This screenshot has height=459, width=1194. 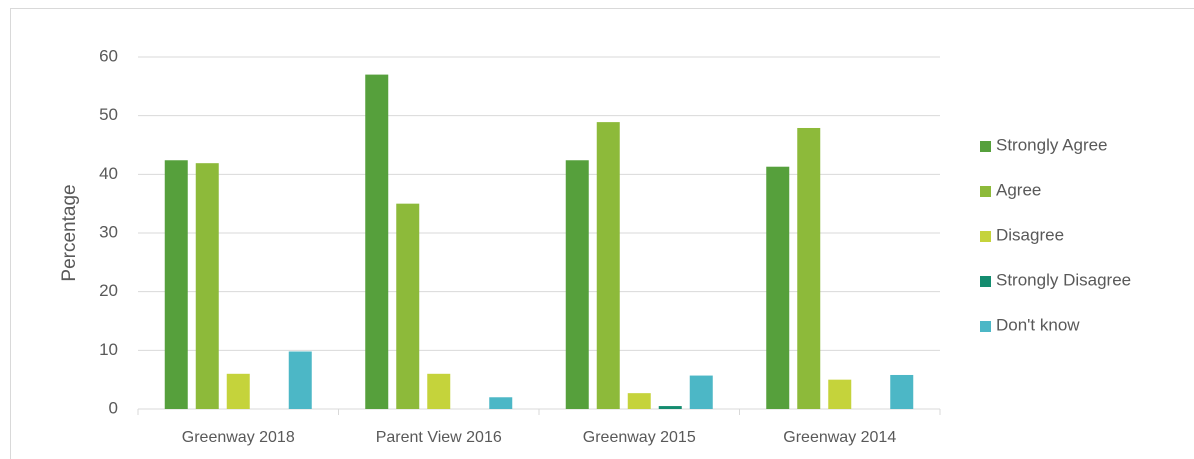 What do you see at coordinates (108, 55) in the screenshot?
I see `y-tick-label: 60` at bounding box center [108, 55].